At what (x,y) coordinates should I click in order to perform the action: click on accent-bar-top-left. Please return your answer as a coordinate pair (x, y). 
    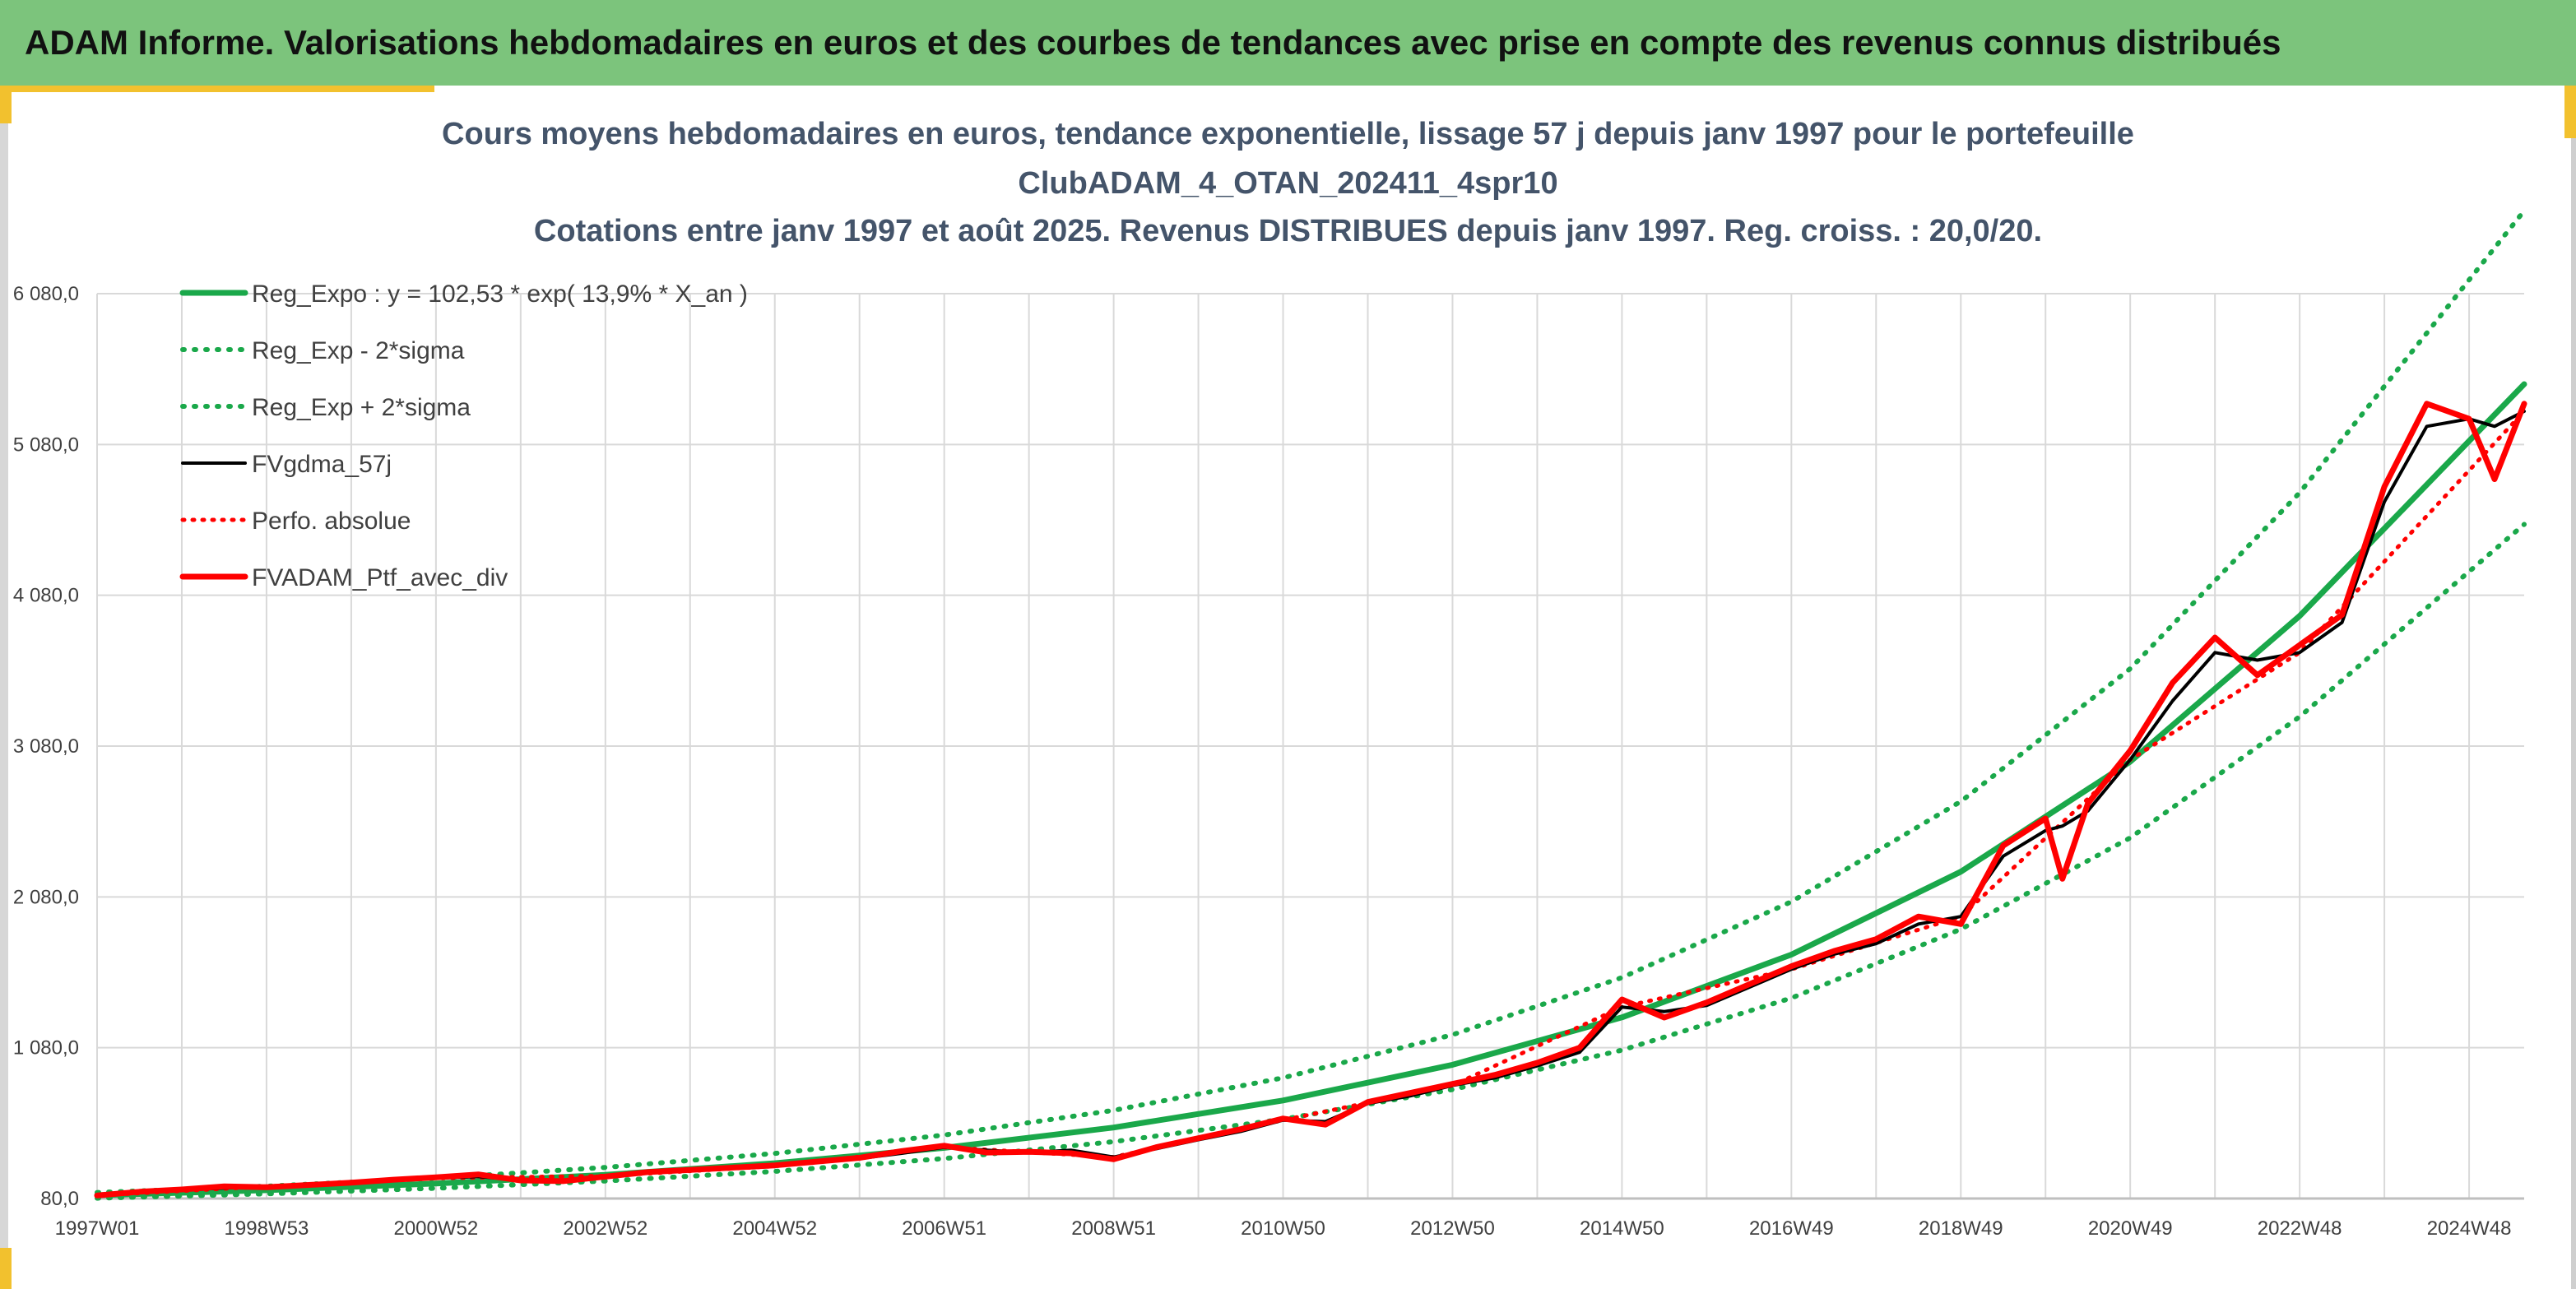
    Looking at the image, I should click on (217, 89).